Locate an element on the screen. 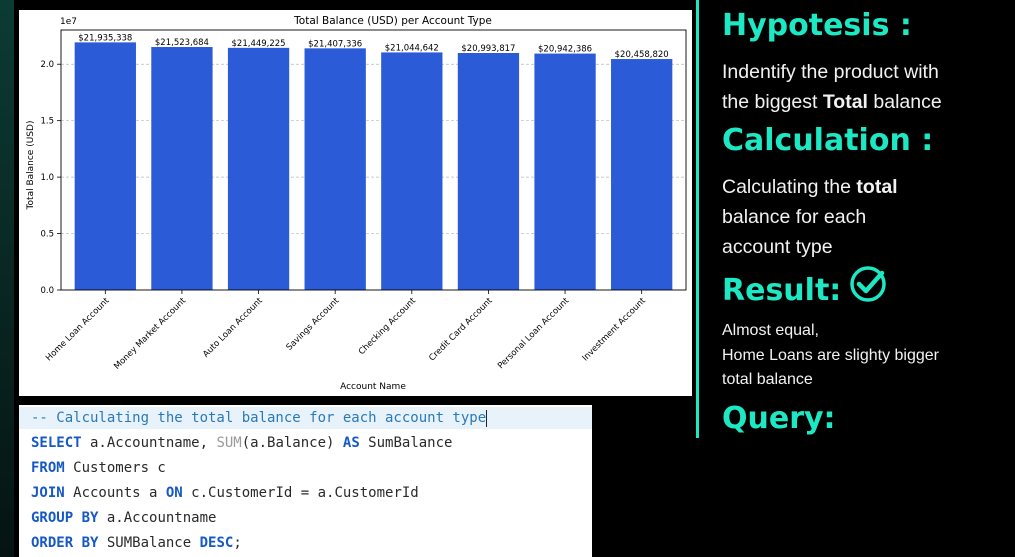 The image size is (1015, 557). hypothesis-line-1: Indentify the product with is located at coordinates (830, 72).